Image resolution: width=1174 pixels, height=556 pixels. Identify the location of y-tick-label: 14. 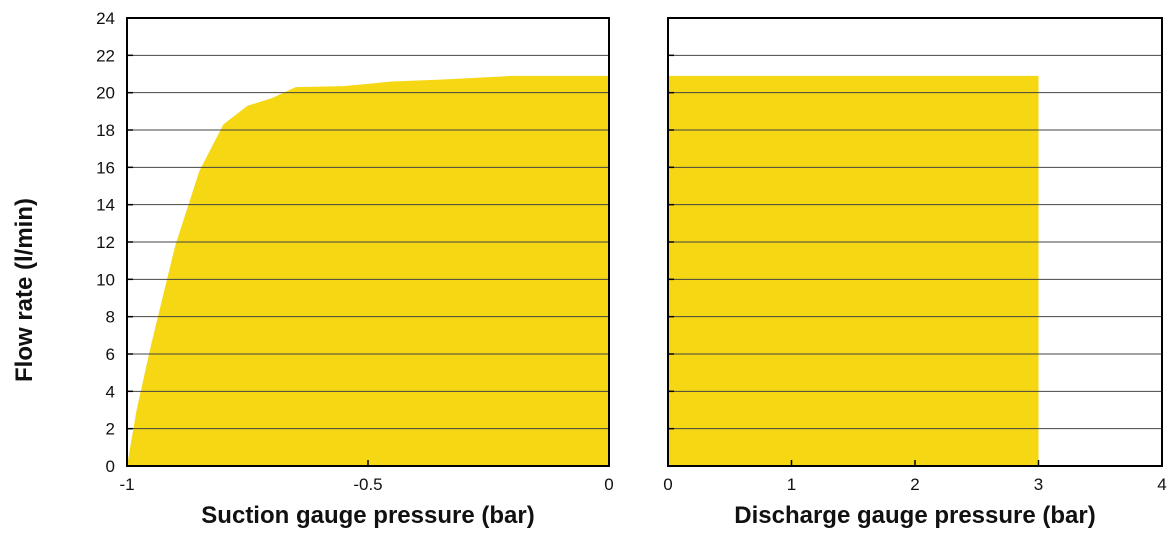
(105, 205).